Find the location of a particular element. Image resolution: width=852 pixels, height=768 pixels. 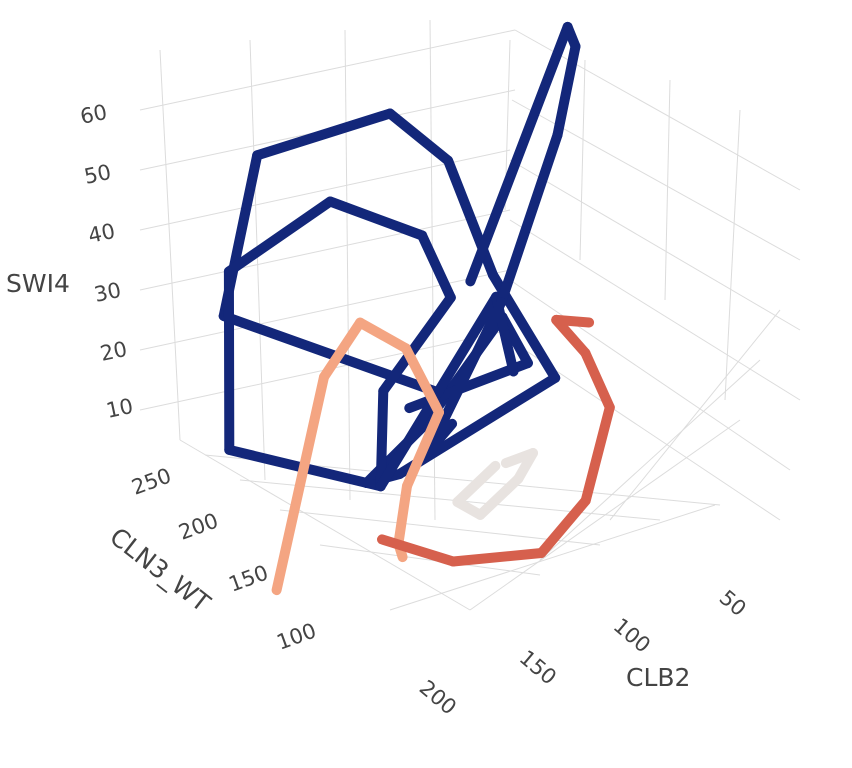

y-axis-tick-label: 150 is located at coordinates (249, 578).